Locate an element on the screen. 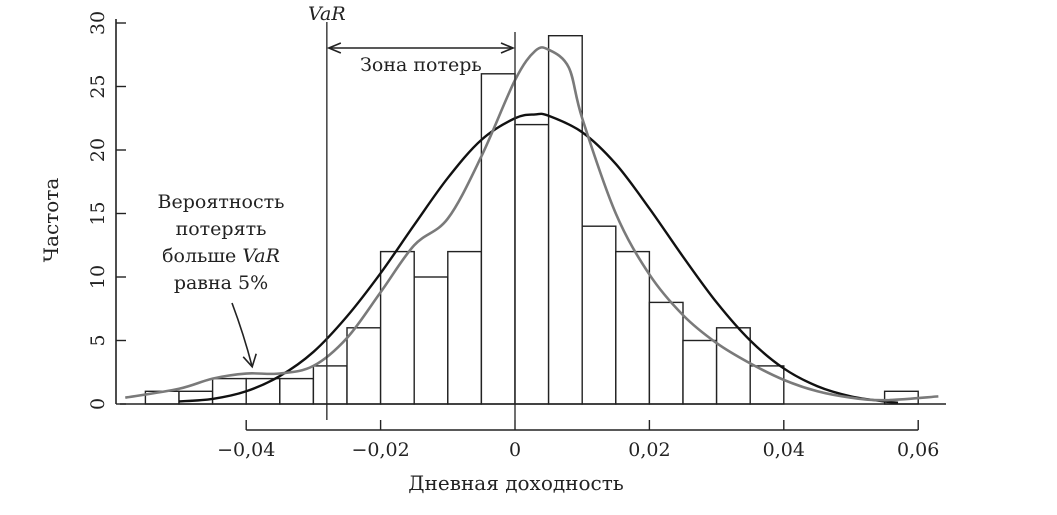 The image size is (1057, 515). y-tick-label-6: 30 is located at coordinates (98, 23).